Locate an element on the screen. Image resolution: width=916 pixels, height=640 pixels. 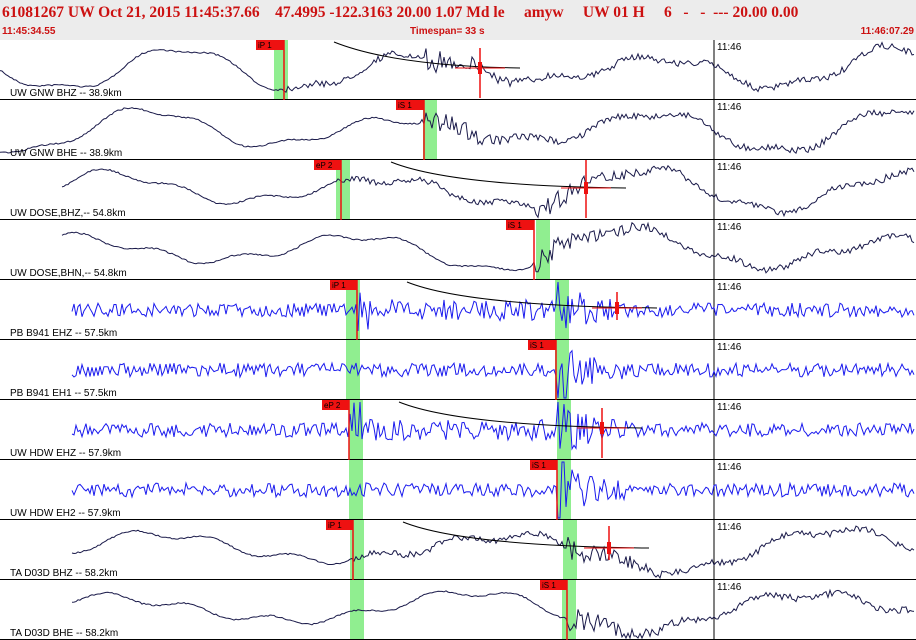
trace-panel: 11:46 iS 1 UW HDW EH2 -- 57.9km is located at coordinates (458, 490).